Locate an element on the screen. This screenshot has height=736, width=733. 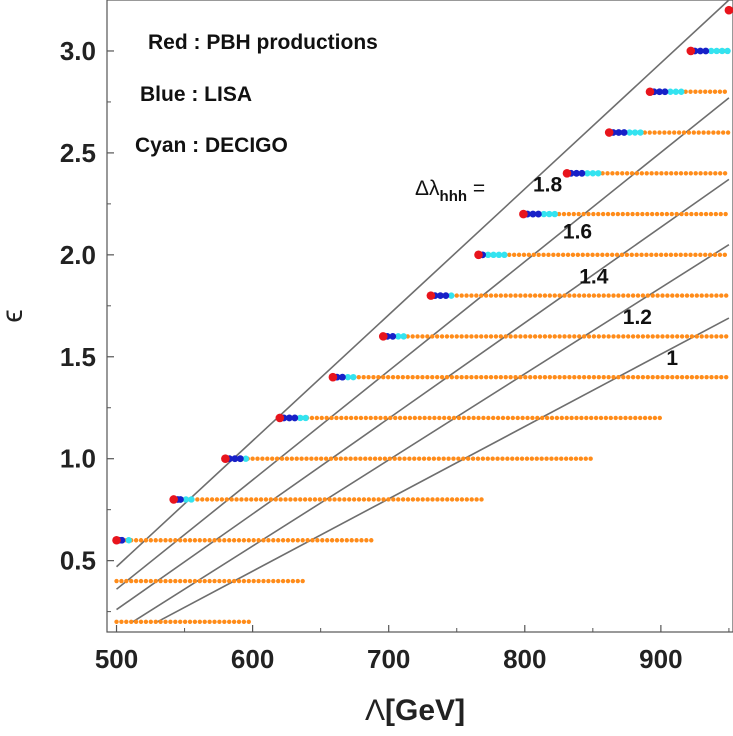
y-tick-label: 1.0 is located at coordinates (78, 459).